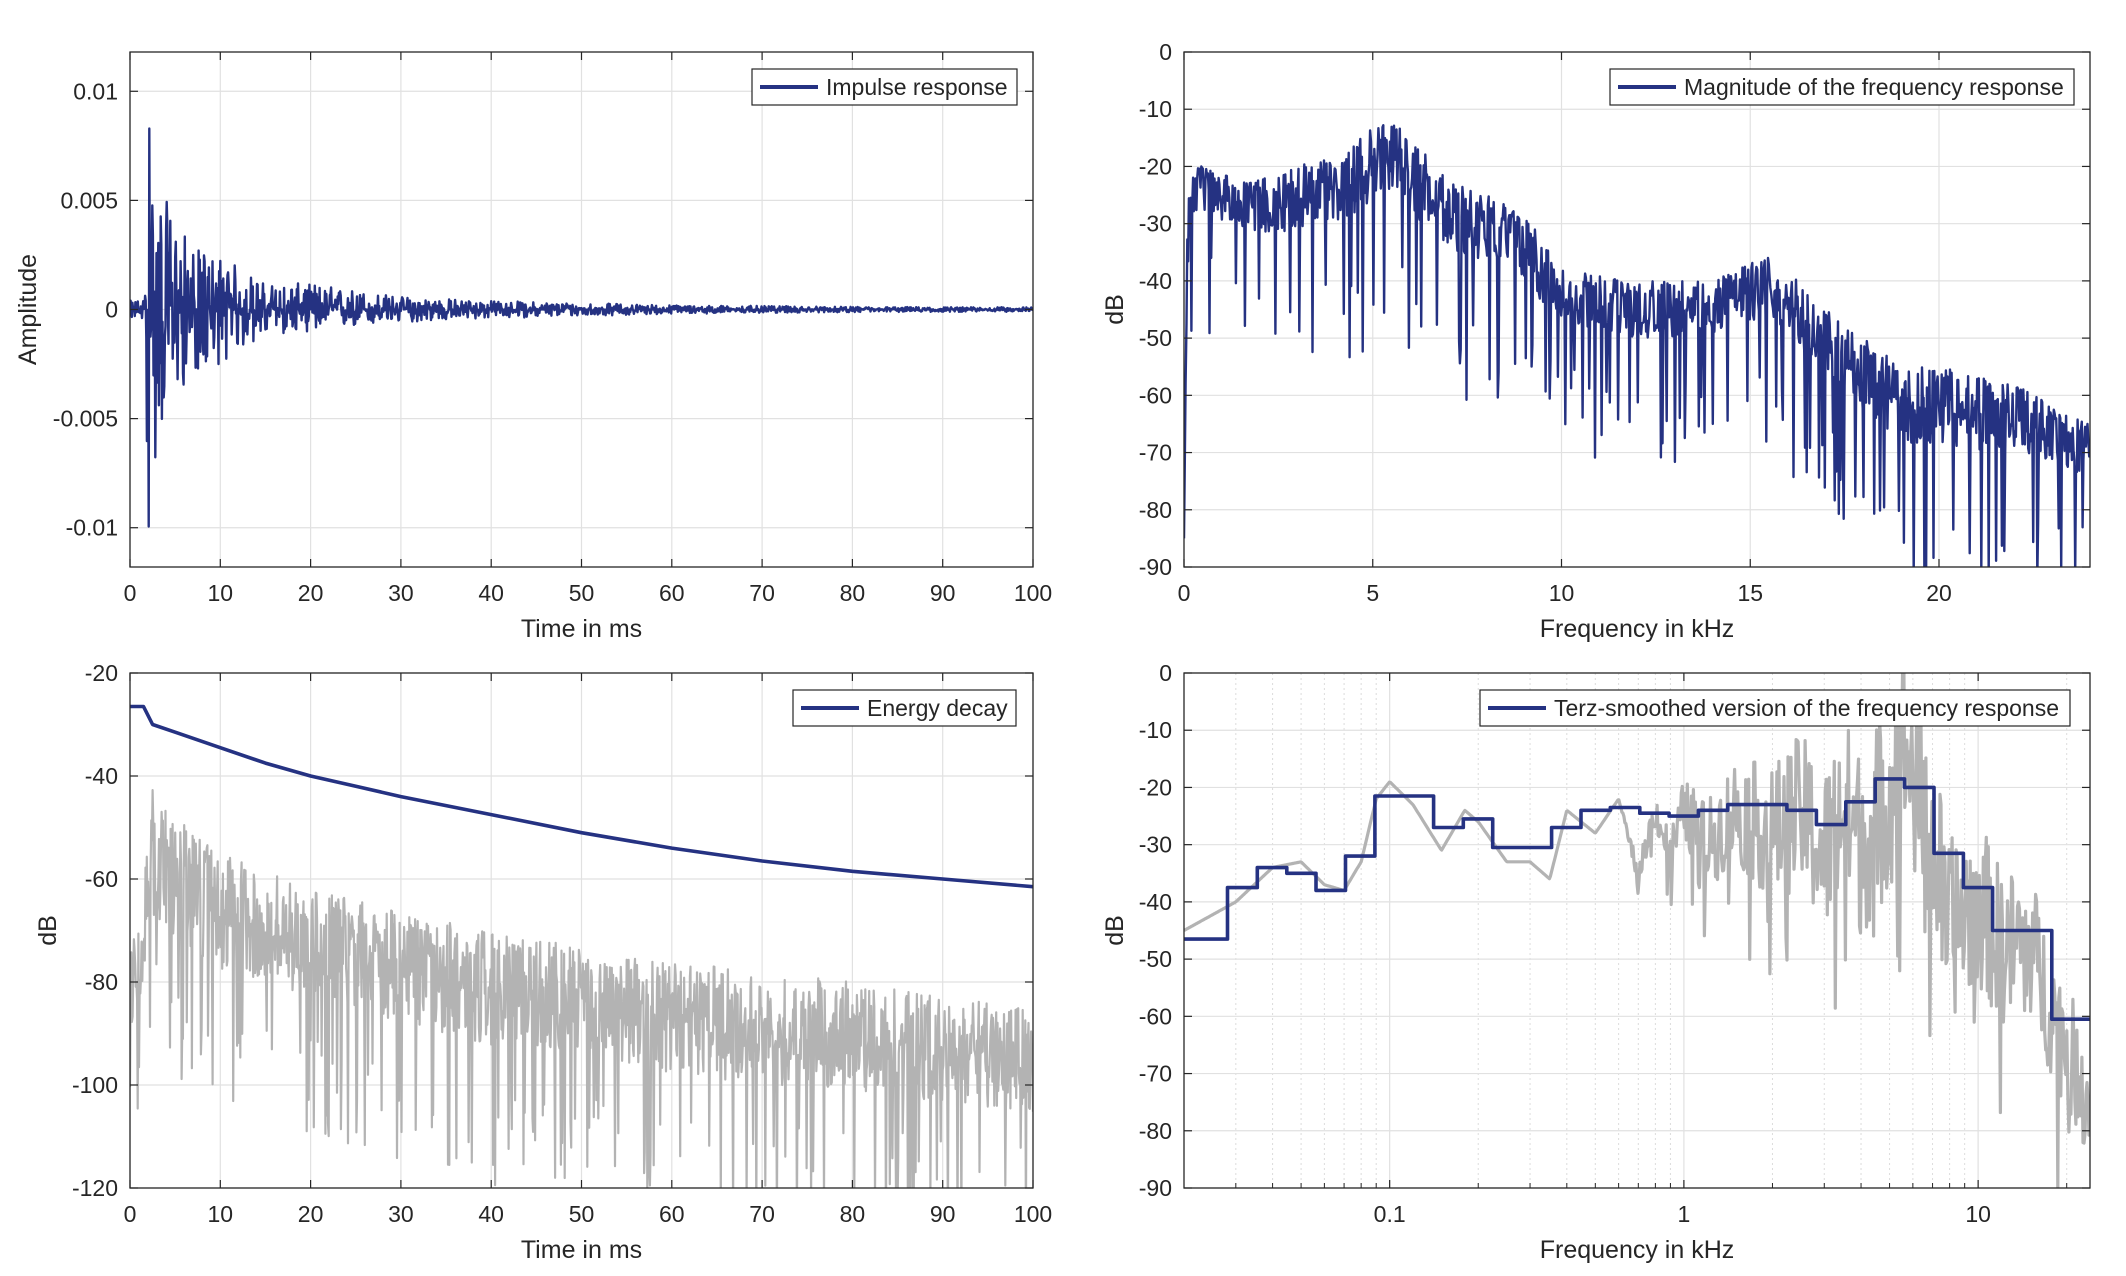 The image size is (2126, 1276). I want to click on series-magnitude-of-the-frequency-response, so click(1637, 345).